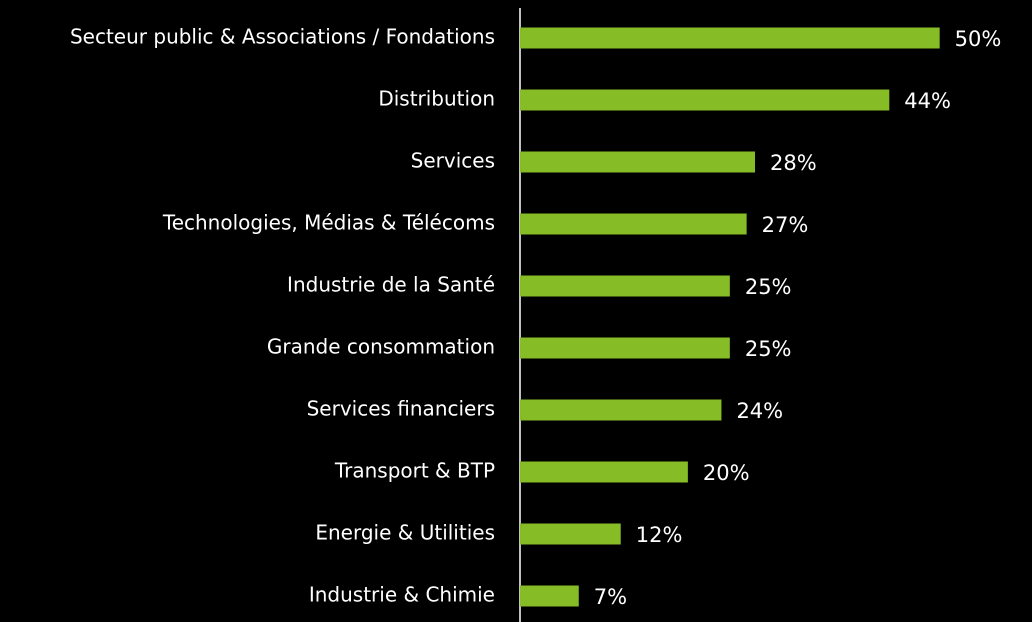 Image resolution: width=1032 pixels, height=622 pixels. Describe the element at coordinates (793, 163) in the screenshot. I see `value-label: 28%` at that location.